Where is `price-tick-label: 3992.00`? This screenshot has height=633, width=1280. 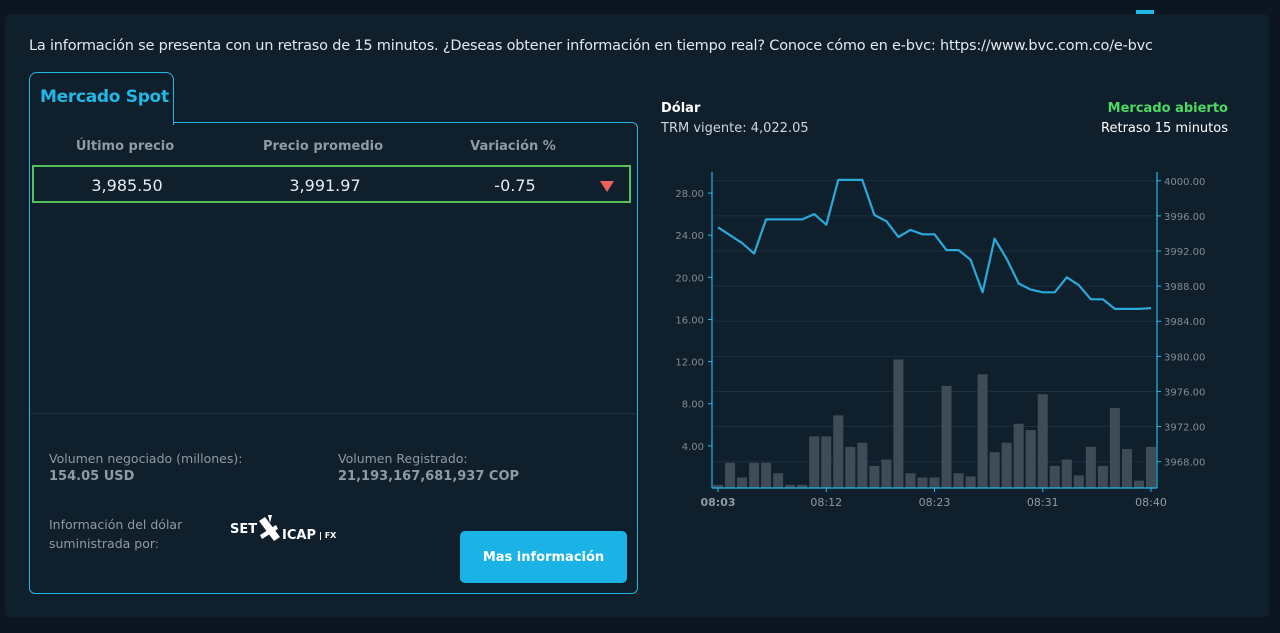
price-tick-label: 3992.00 is located at coordinates (1184, 252).